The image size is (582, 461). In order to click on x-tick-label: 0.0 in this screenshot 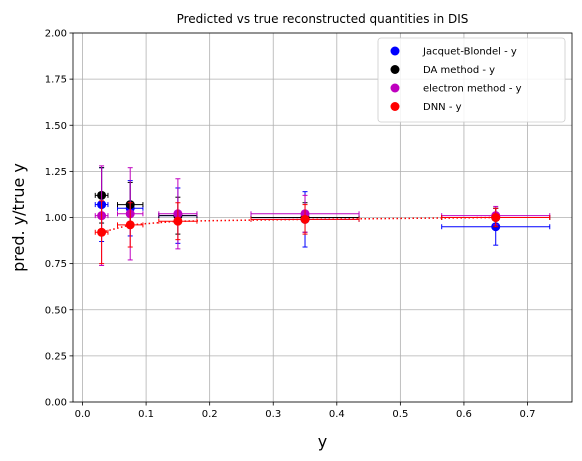, I will do `click(83, 414)`.